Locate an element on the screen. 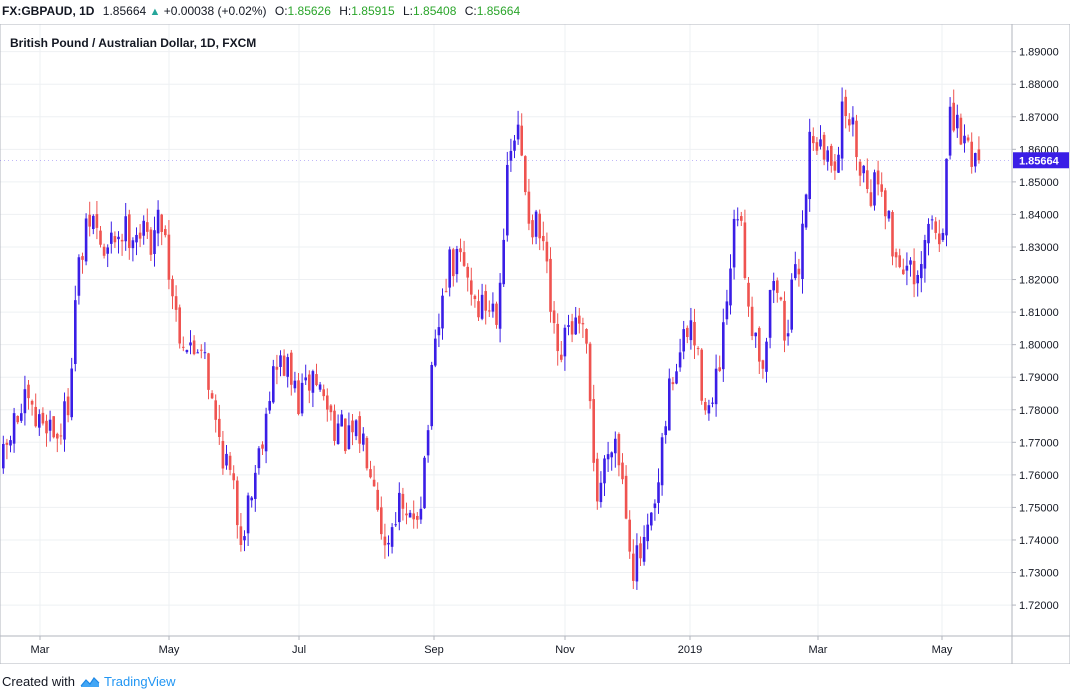 The width and height of the screenshot is (1071, 690). tradingview-logo-icon is located at coordinates (90, 681).